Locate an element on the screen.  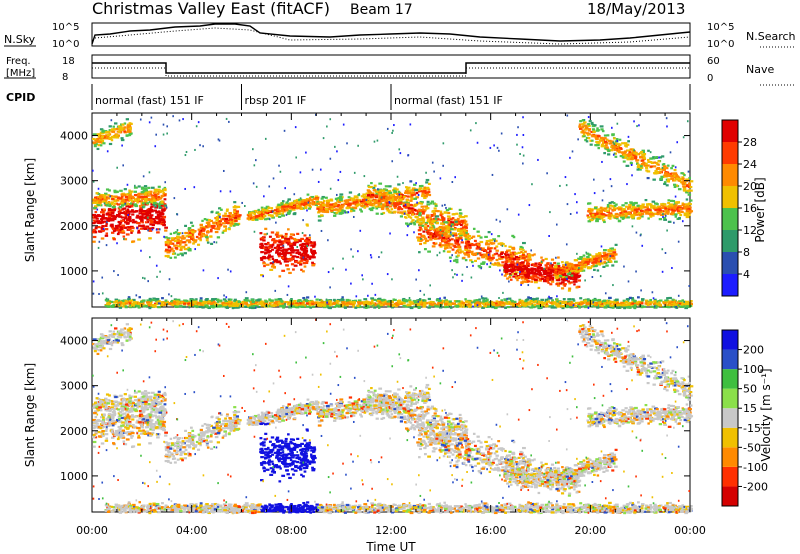
freq-trace is located at coordinates (391, 68).